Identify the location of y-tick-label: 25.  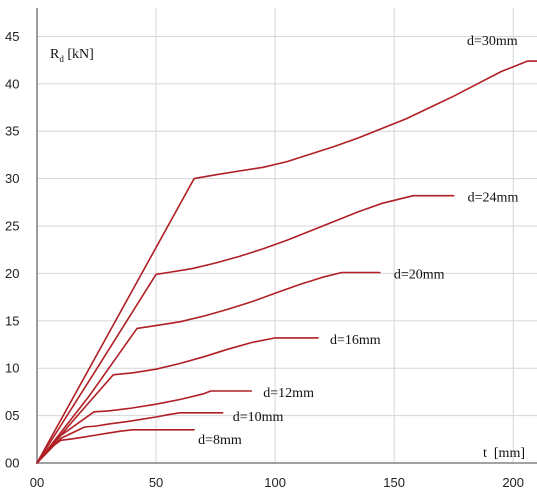
(12, 226).